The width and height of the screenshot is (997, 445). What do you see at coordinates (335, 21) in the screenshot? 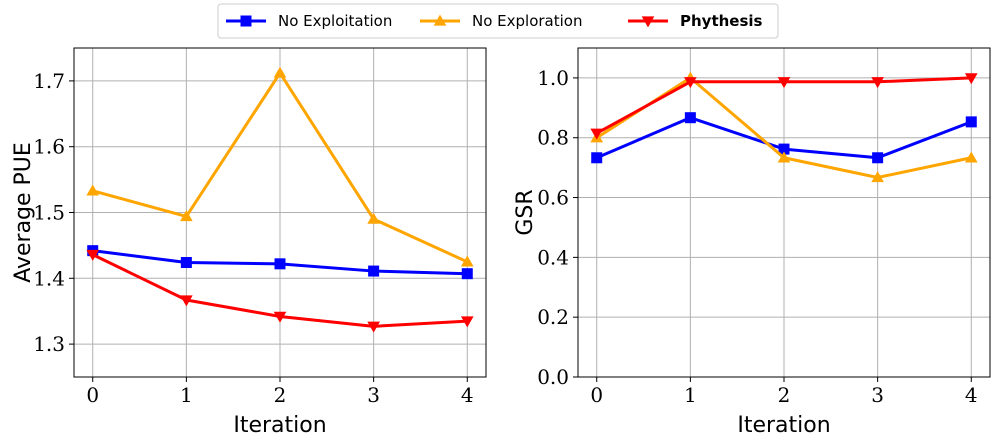
I see `legend-label-no-exploitation: No Exploitation` at bounding box center [335, 21].